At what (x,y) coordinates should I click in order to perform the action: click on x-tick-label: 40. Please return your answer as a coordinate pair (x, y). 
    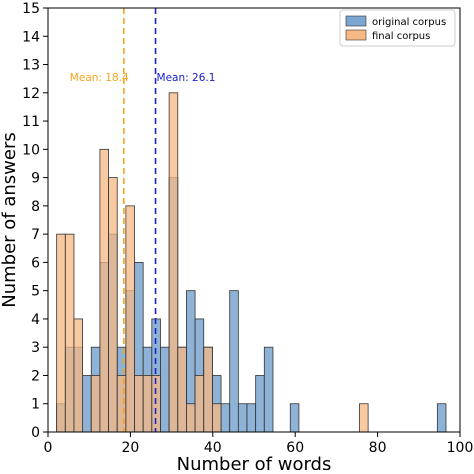
    Looking at the image, I should click on (213, 448).